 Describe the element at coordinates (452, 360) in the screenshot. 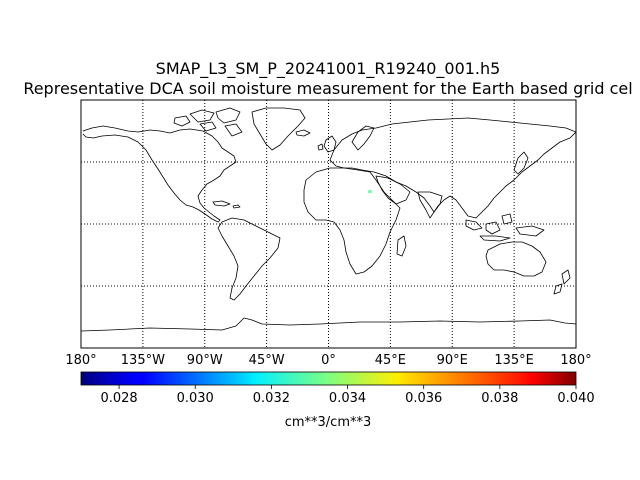

I see `lon-tick-label-6: 90°E` at that location.